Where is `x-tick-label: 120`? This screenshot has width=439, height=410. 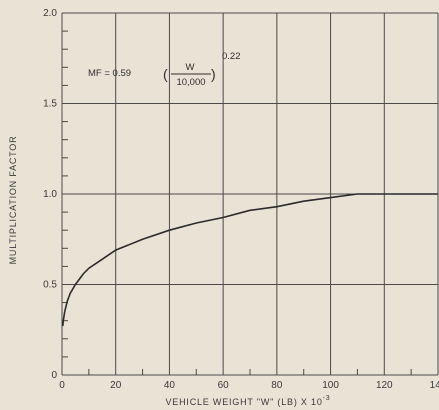
x-tick-label: 120 is located at coordinates (384, 385).